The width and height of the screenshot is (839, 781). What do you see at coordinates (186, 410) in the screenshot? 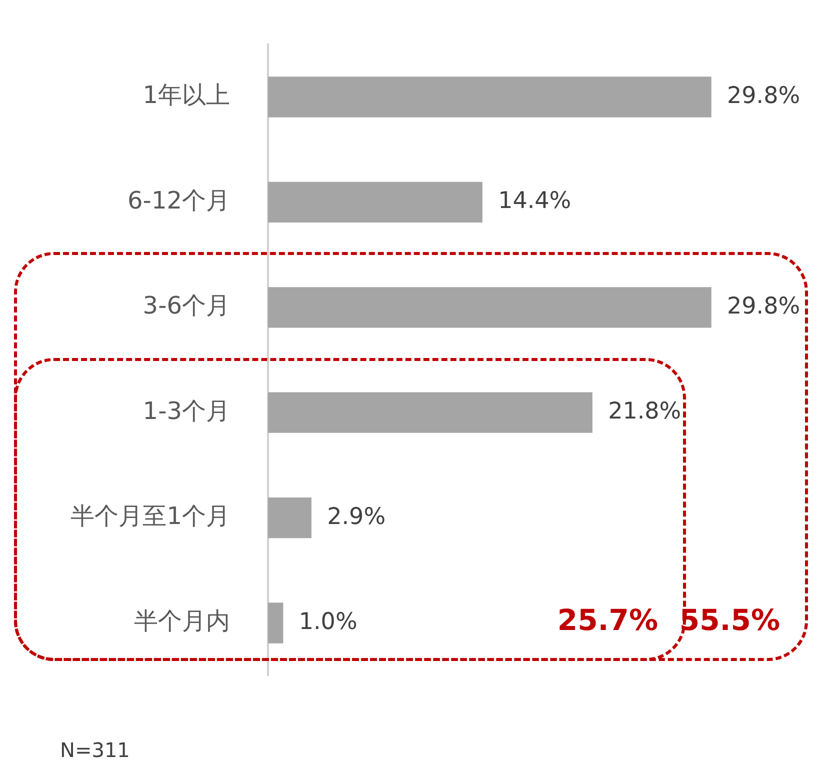
I see `y-tick-label: 1-3个月` at bounding box center [186, 410].